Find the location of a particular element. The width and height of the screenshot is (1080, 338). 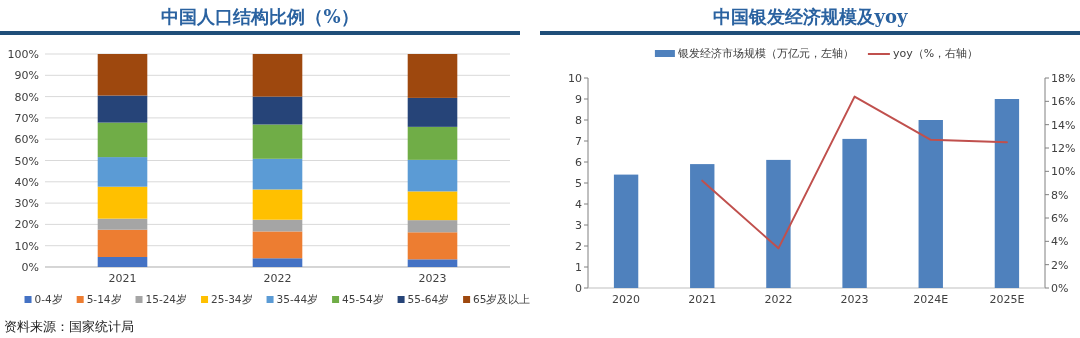

y-tick-label: 2 is located at coordinates (578, 246).